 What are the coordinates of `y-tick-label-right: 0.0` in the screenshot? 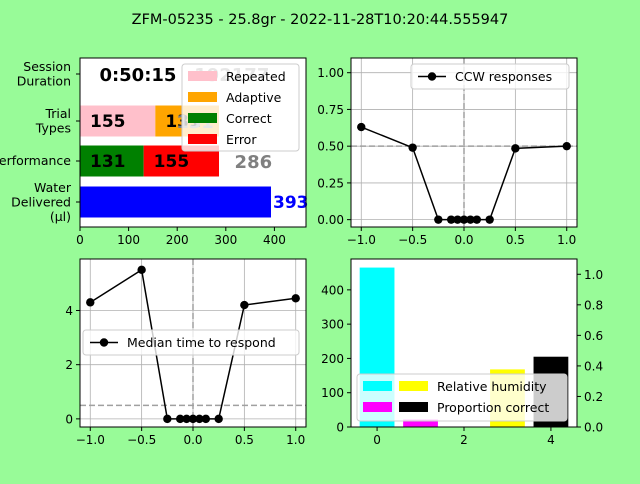 It's located at (593, 428).